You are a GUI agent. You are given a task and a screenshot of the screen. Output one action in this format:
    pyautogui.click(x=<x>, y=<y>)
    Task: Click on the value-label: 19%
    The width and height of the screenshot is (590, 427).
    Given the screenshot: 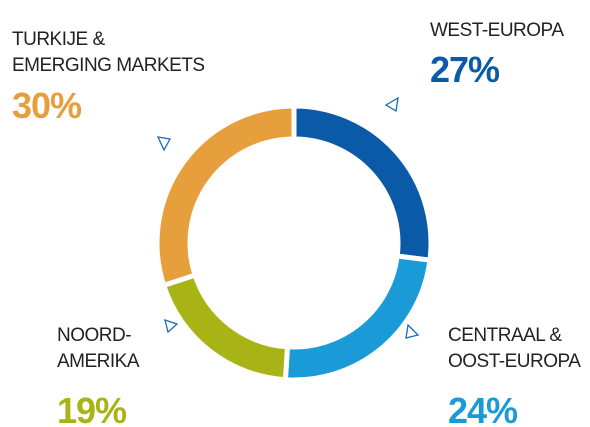 What is the action you would take?
    pyautogui.click(x=92, y=408)
    